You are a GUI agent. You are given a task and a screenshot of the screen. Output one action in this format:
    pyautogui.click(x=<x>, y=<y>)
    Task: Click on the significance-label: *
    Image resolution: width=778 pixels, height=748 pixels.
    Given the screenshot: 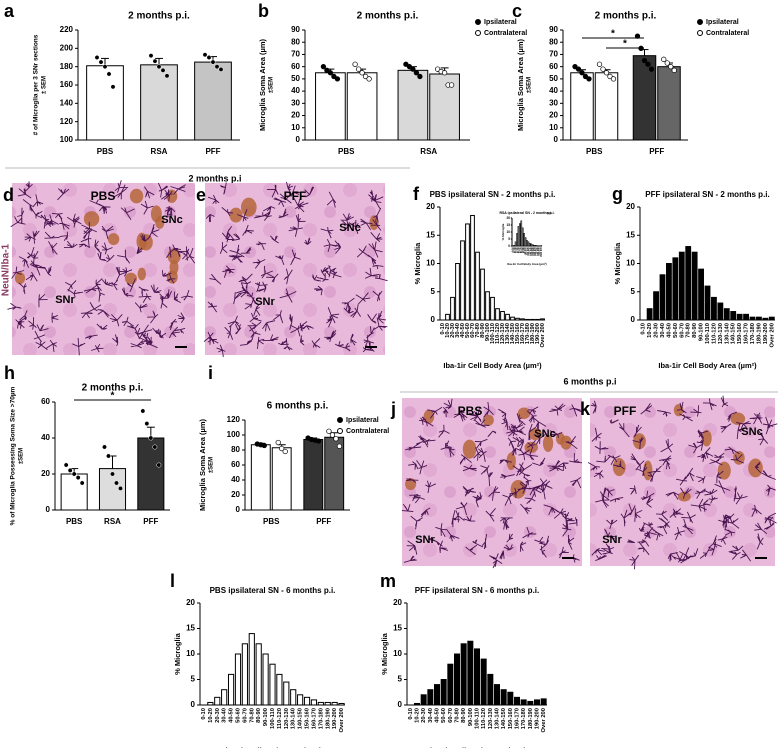 What is the action you would take?
    pyautogui.click(x=625, y=44)
    